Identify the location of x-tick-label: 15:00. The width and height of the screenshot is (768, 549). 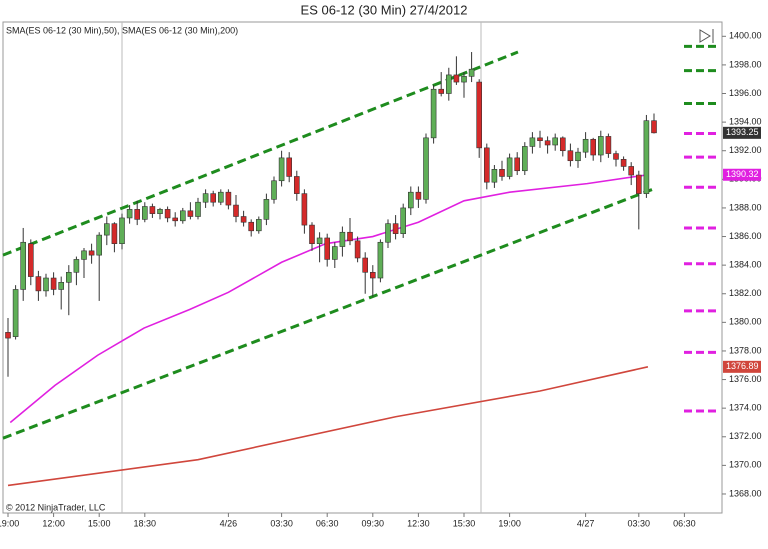
(99, 523).